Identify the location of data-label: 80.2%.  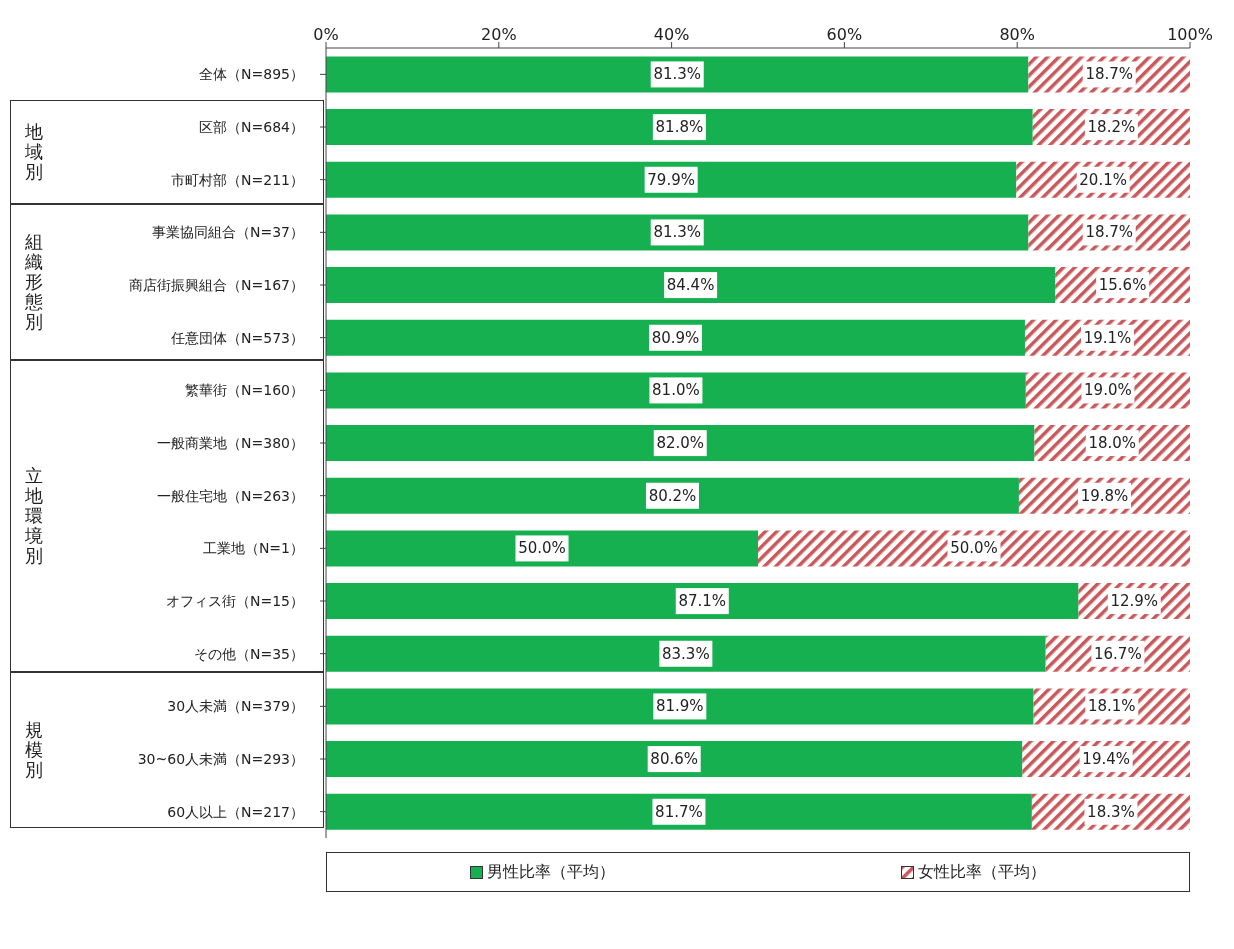
(672, 495).